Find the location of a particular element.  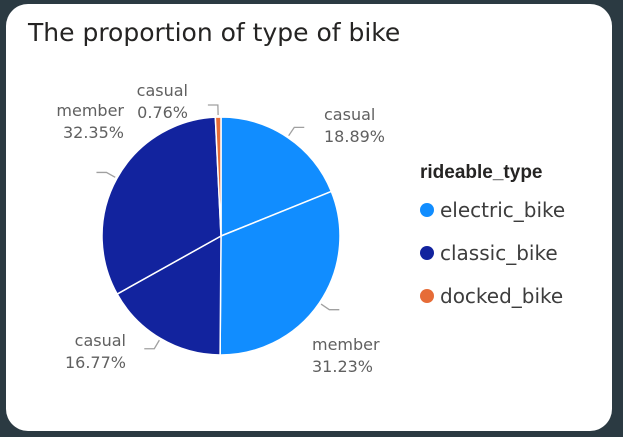

slice-label-pct-3: 32.35% is located at coordinates (93, 132).